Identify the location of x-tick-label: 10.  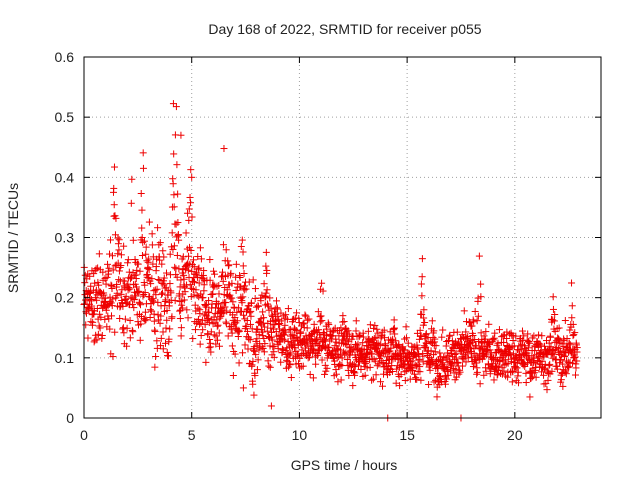
(300, 435).